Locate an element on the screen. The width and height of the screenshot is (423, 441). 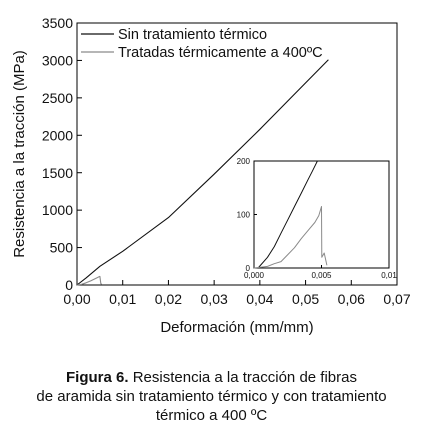
x-tick-label: 0,05 is located at coordinates (305, 299).